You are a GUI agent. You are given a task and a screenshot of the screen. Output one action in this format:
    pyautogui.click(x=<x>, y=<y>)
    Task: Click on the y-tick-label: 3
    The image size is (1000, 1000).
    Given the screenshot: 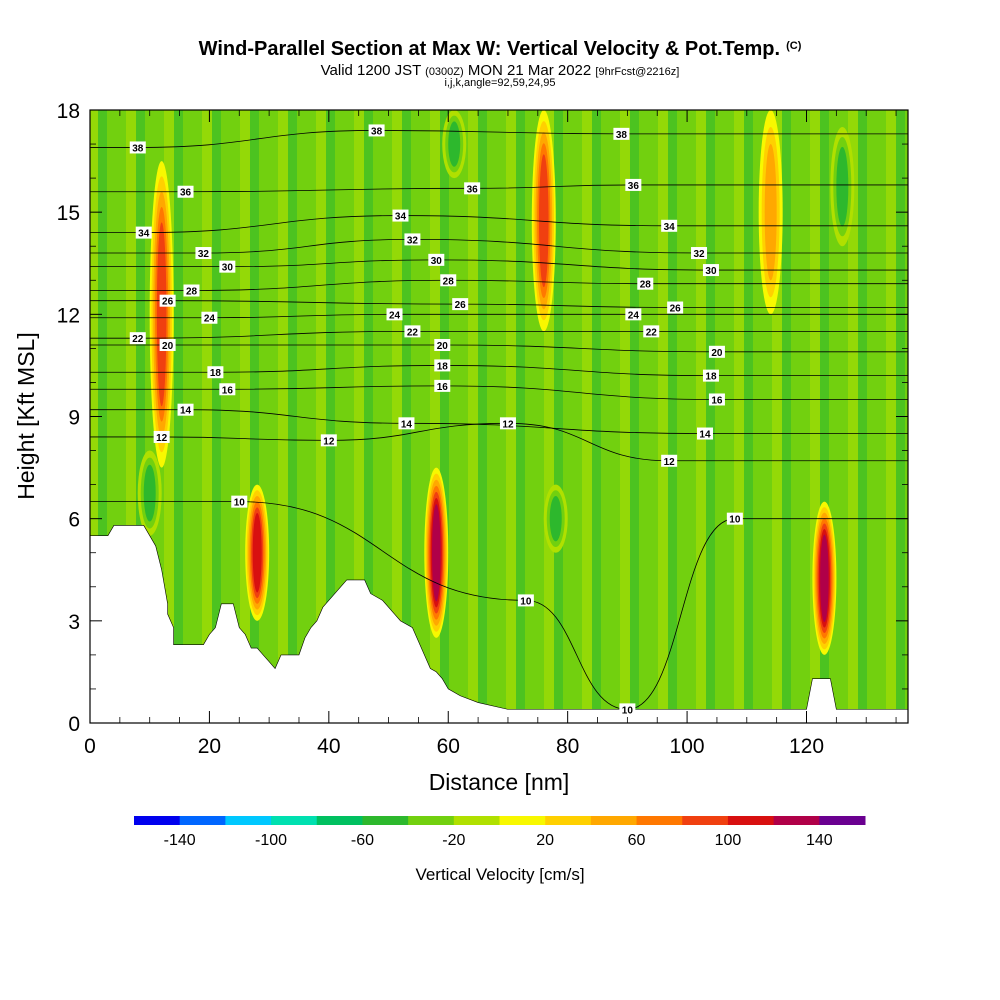 What is the action you would take?
    pyautogui.click(x=74, y=622)
    